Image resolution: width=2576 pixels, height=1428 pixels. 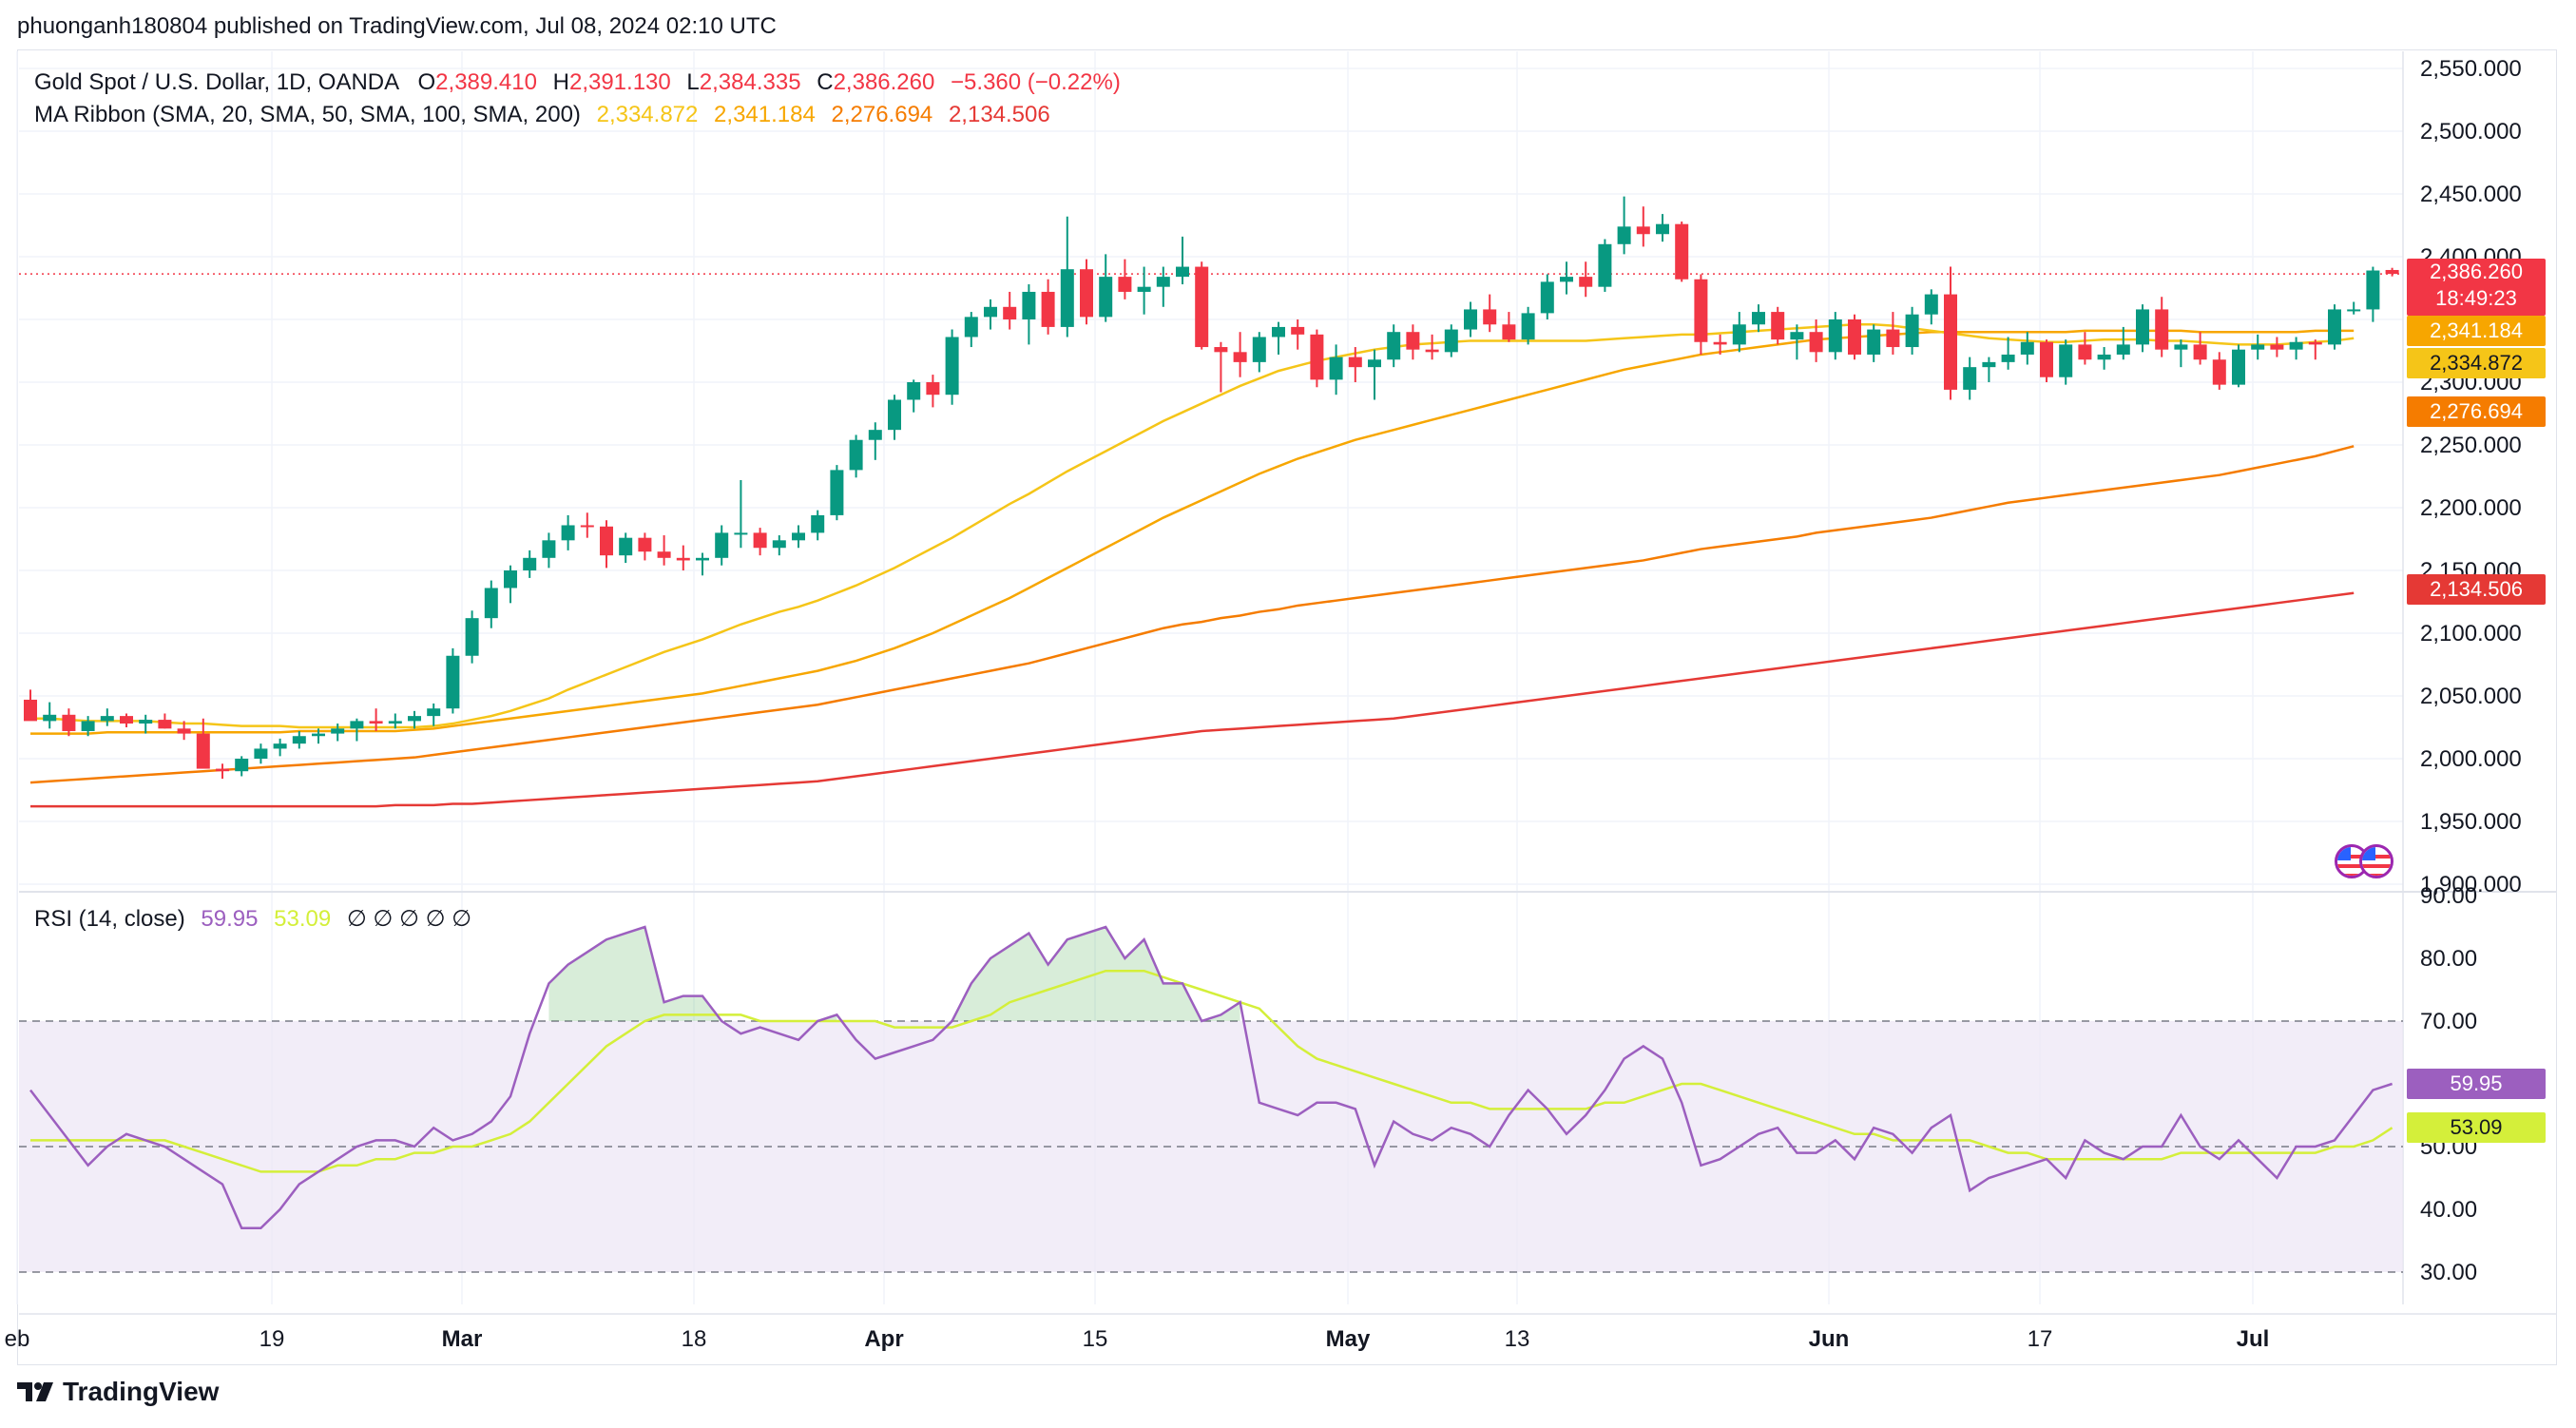 I want to click on rsi-ma-line, so click(x=1211, y=1071).